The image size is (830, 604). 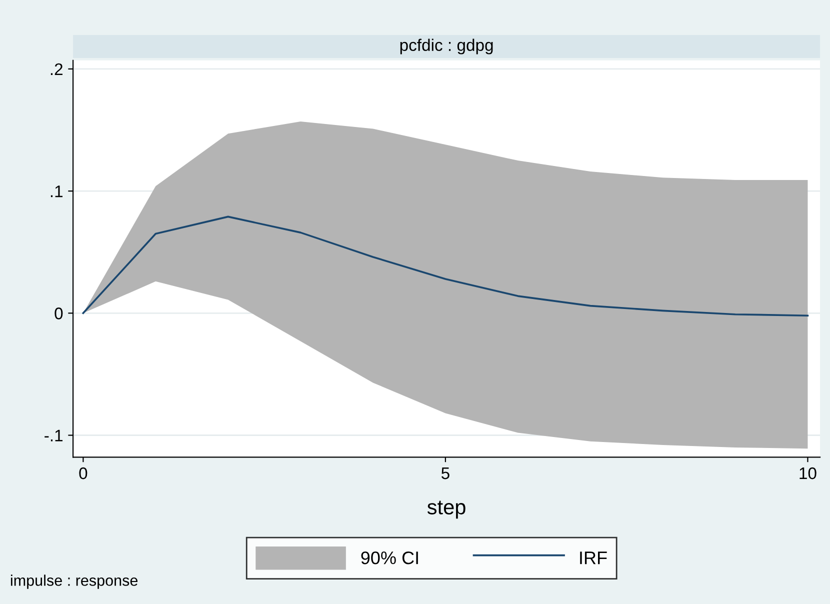 I want to click on x-tick-label: 10, so click(x=808, y=473).